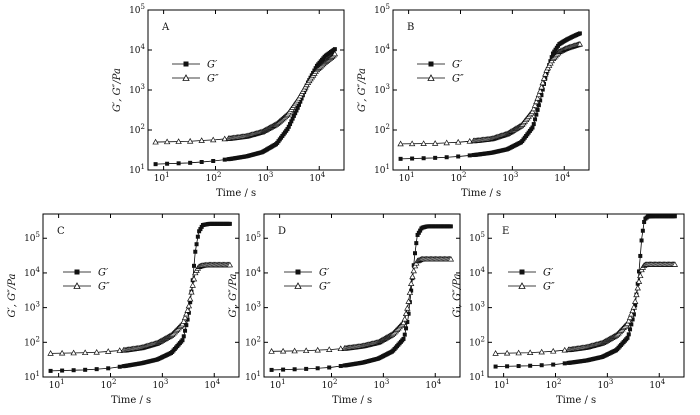 This screenshot has width=700, height=415. What do you see at coordinates (440, 79) in the screenshot?
I see `legend-entry: G″` at bounding box center [440, 79].